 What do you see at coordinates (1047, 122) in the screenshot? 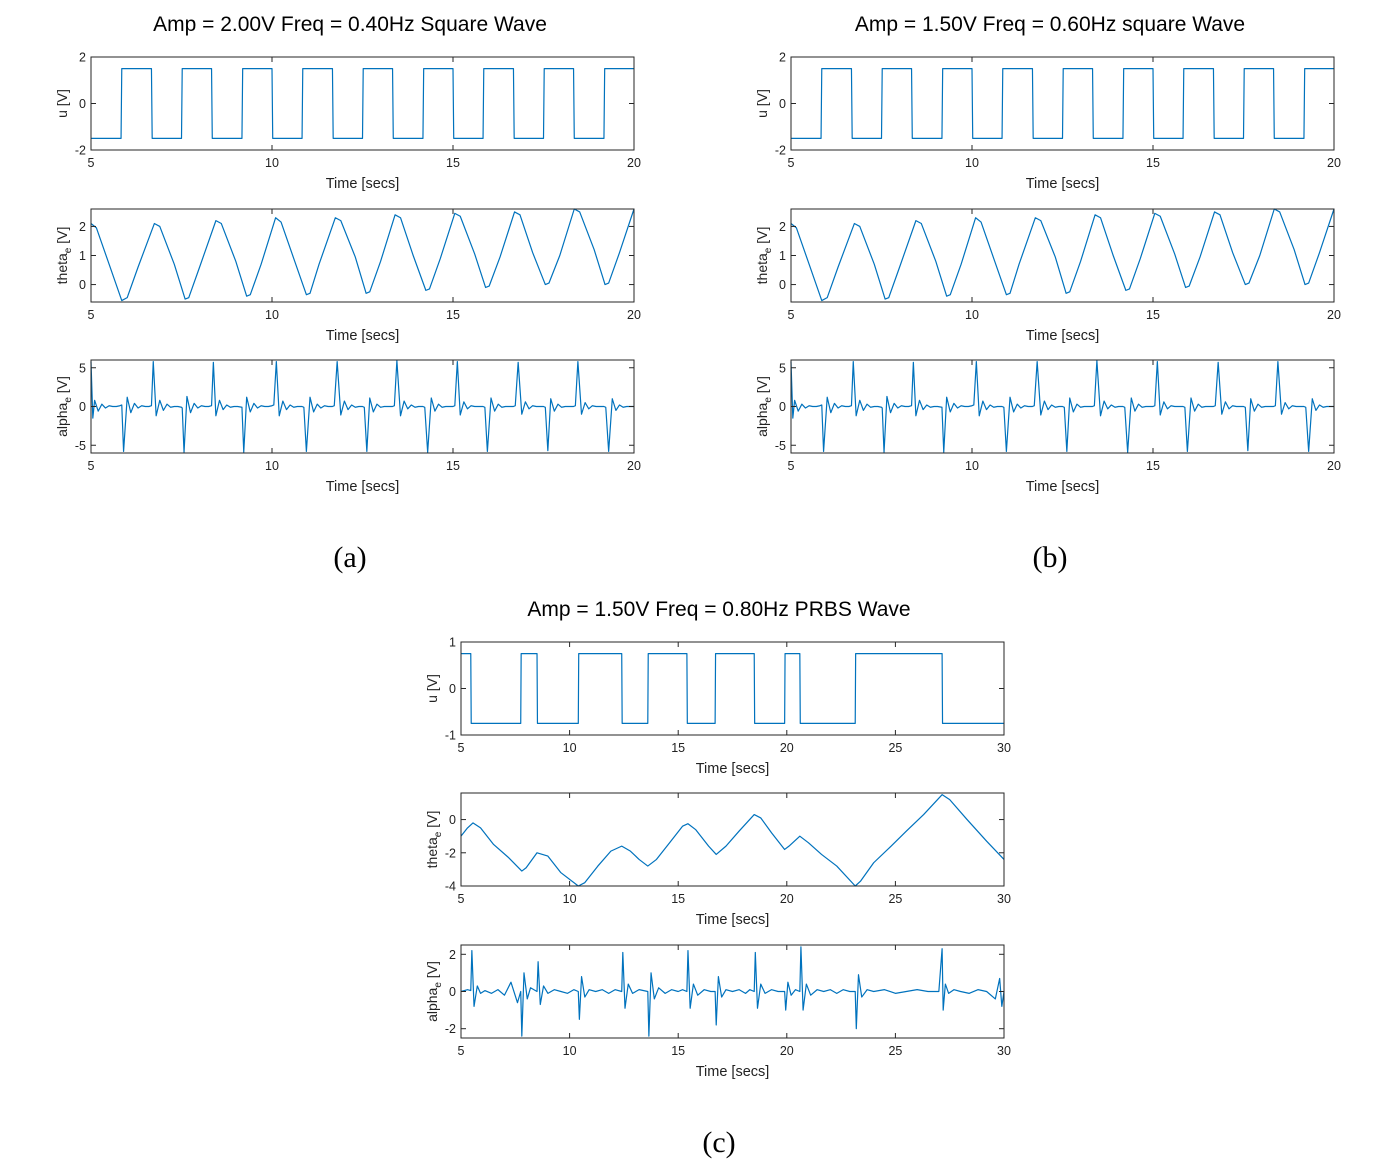
I see `panel-b-axes-u: 5 10 15 20 -2 0 2 Time [secs] u [V]` at bounding box center [1047, 122].